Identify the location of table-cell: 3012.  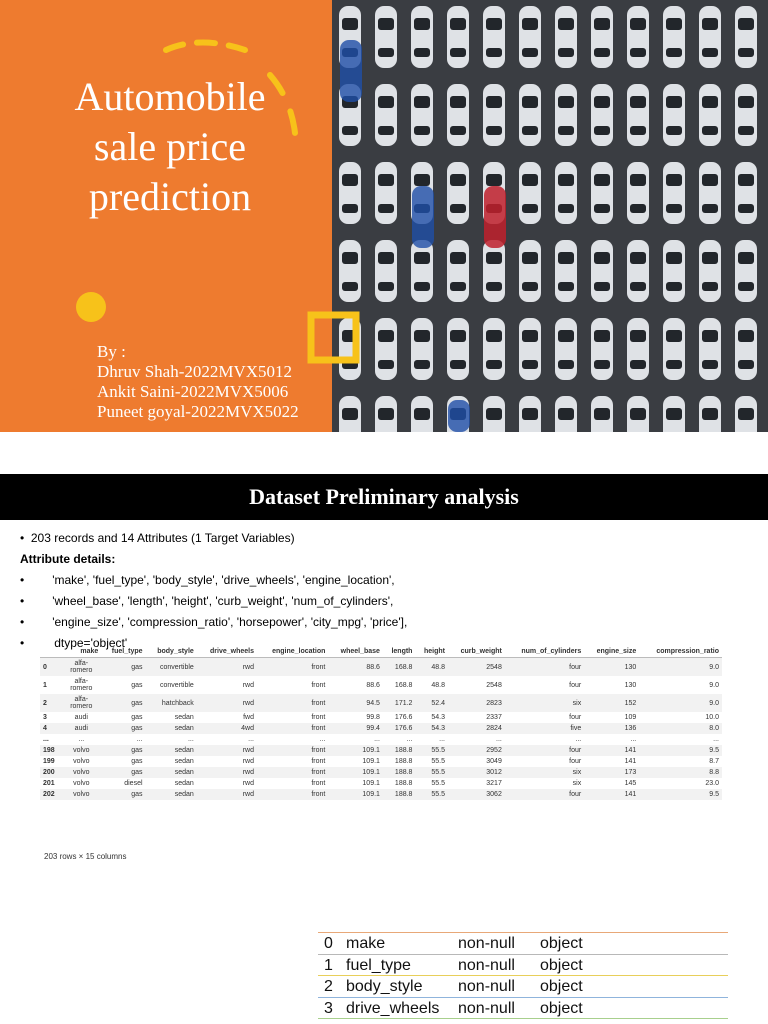
(476, 772).